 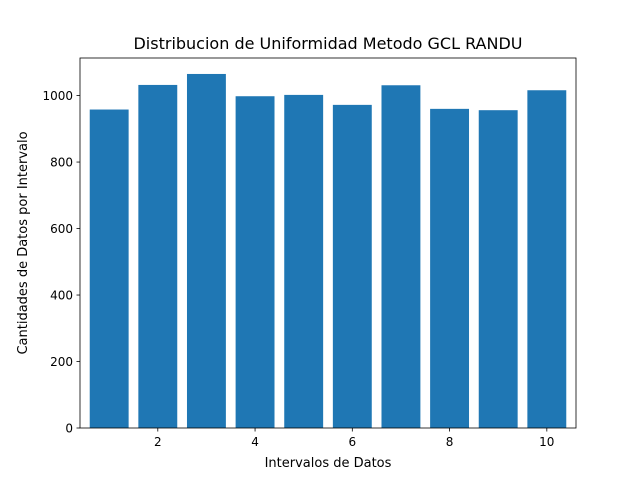 I want to click on y-tick-label: 600, so click(x=61, y=229).